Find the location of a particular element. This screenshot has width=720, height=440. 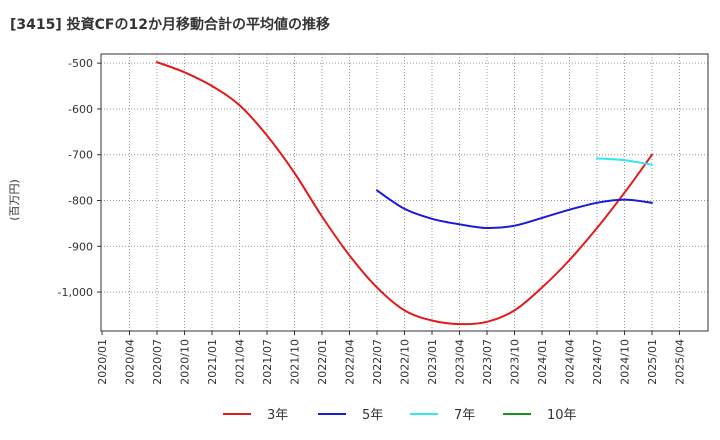

x-tick-label: 2023/07 is located at coordinates (487, 362).